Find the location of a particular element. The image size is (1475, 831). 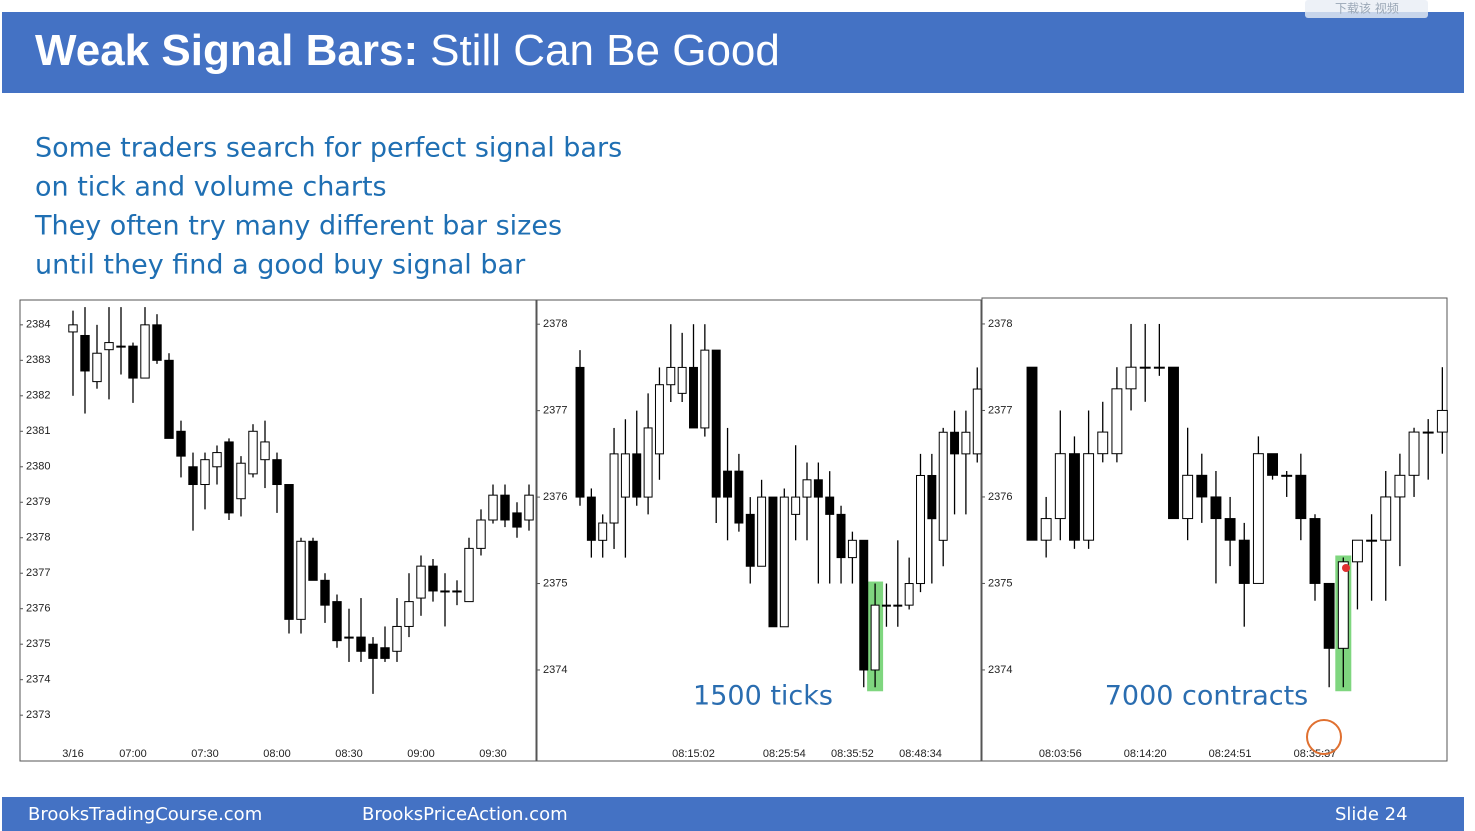

x-tick-label: 08:14:20 is located at coordinates (1145, 754).